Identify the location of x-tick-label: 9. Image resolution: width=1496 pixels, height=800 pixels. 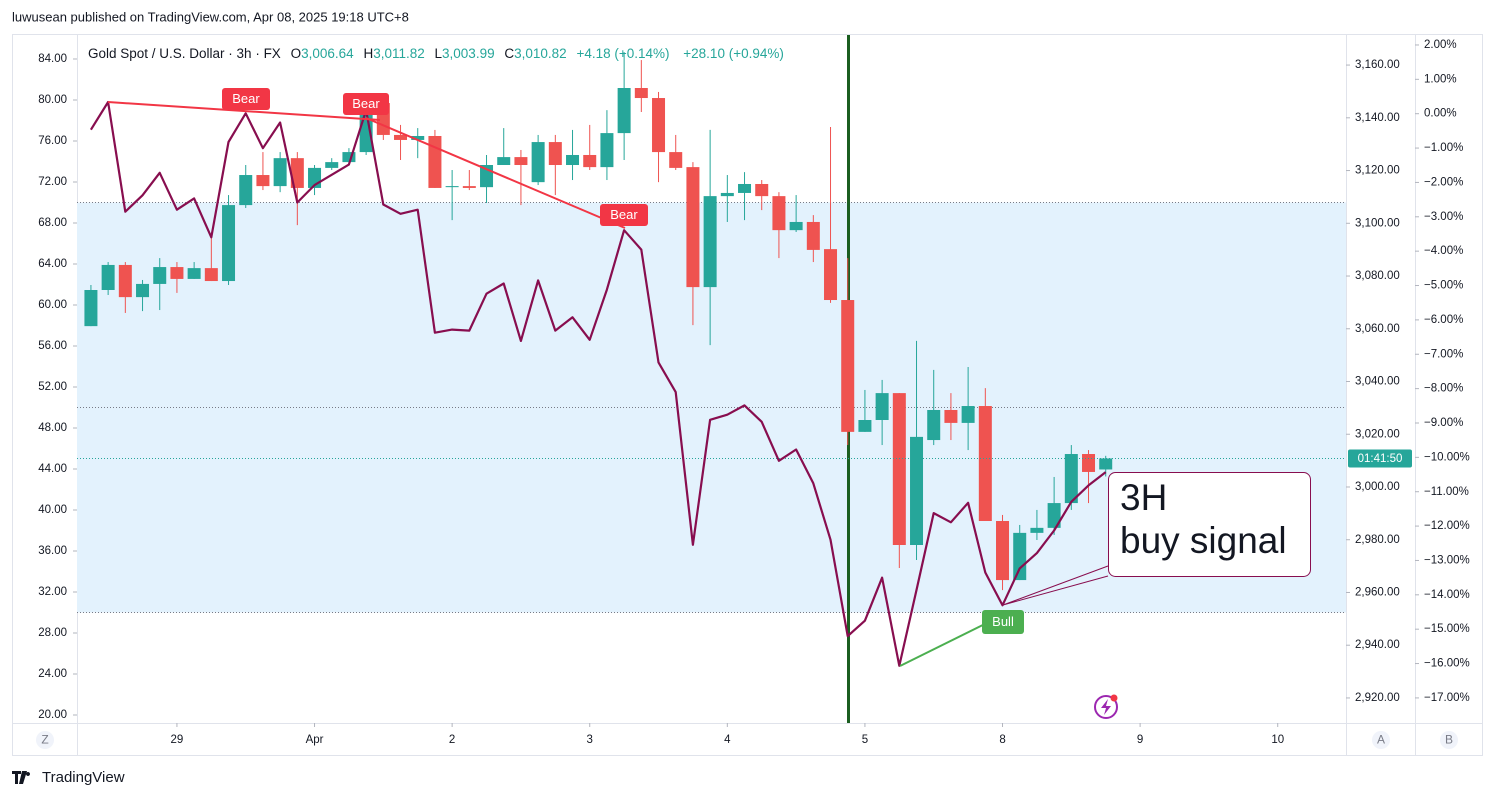
(1140, 740).